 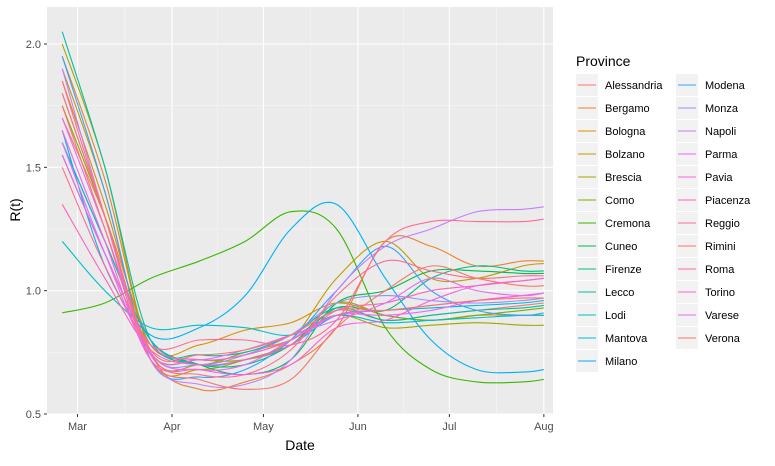 What do you see at coordinates (722, 316) in the screenshot?
I see `legend-label-varese: Varese` at bounding box center [722, 316].